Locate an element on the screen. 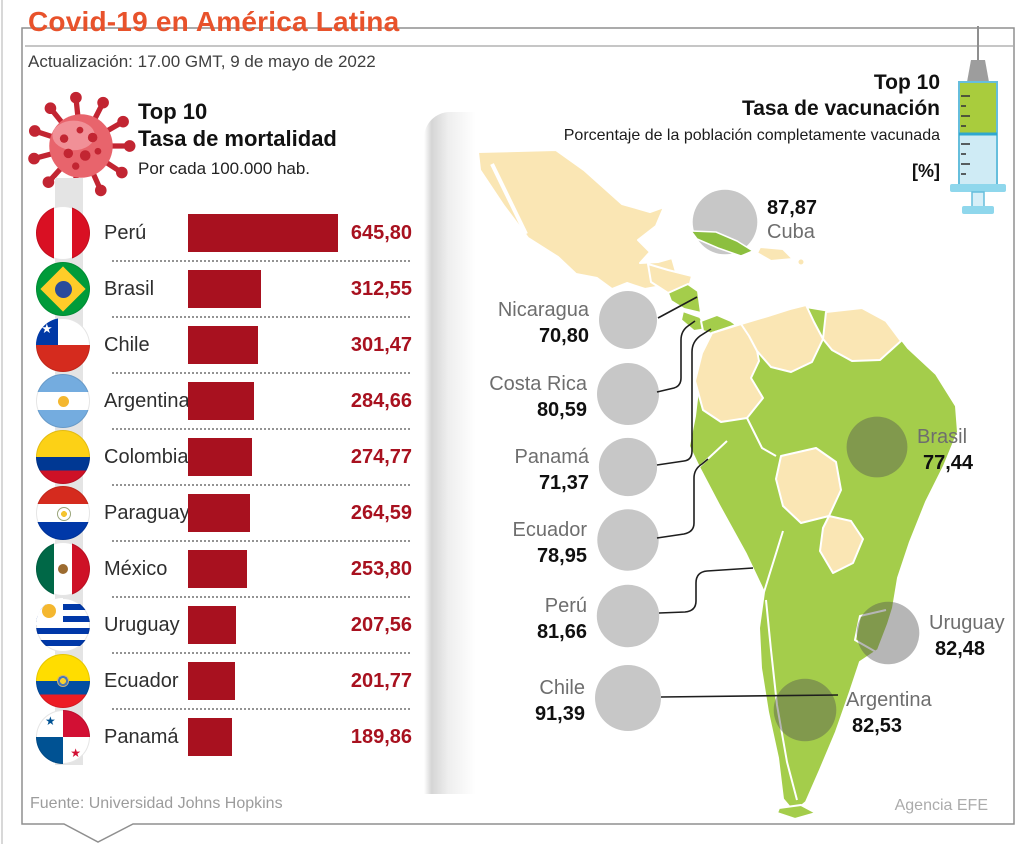 This screenshot has height=844, width=1024. vaccination-unit: [%] is located at coordinates (926, 171).